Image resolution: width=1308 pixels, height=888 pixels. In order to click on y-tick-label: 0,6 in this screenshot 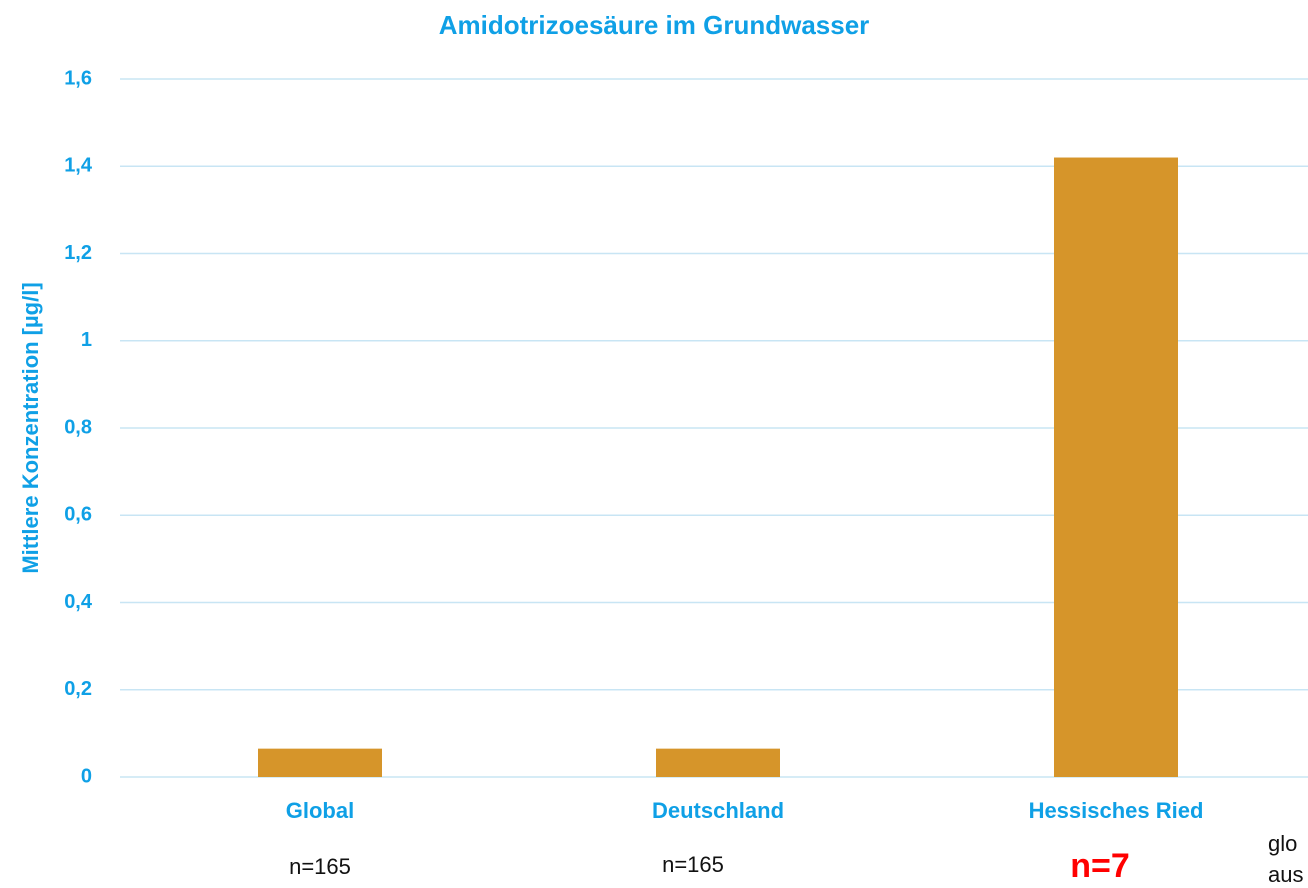, I will do `click(78, 515)`.